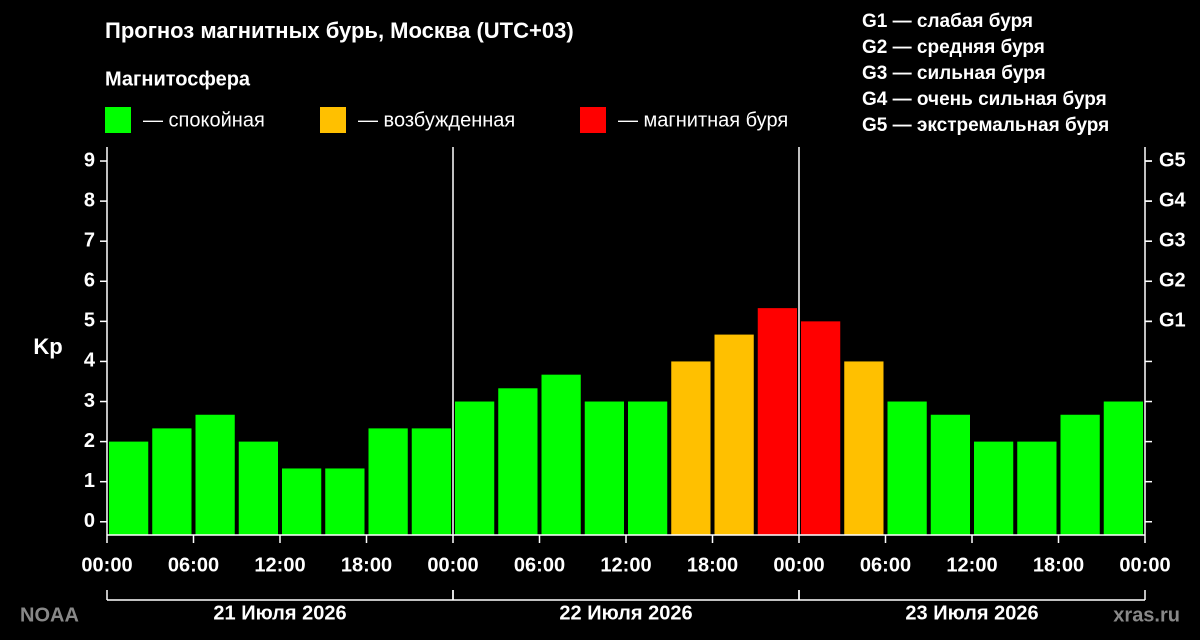  What do you see at coordinates (1172, 240) in the screenshot?
I see `y2-tick-label: G3` at bounding box center [1172, 240].